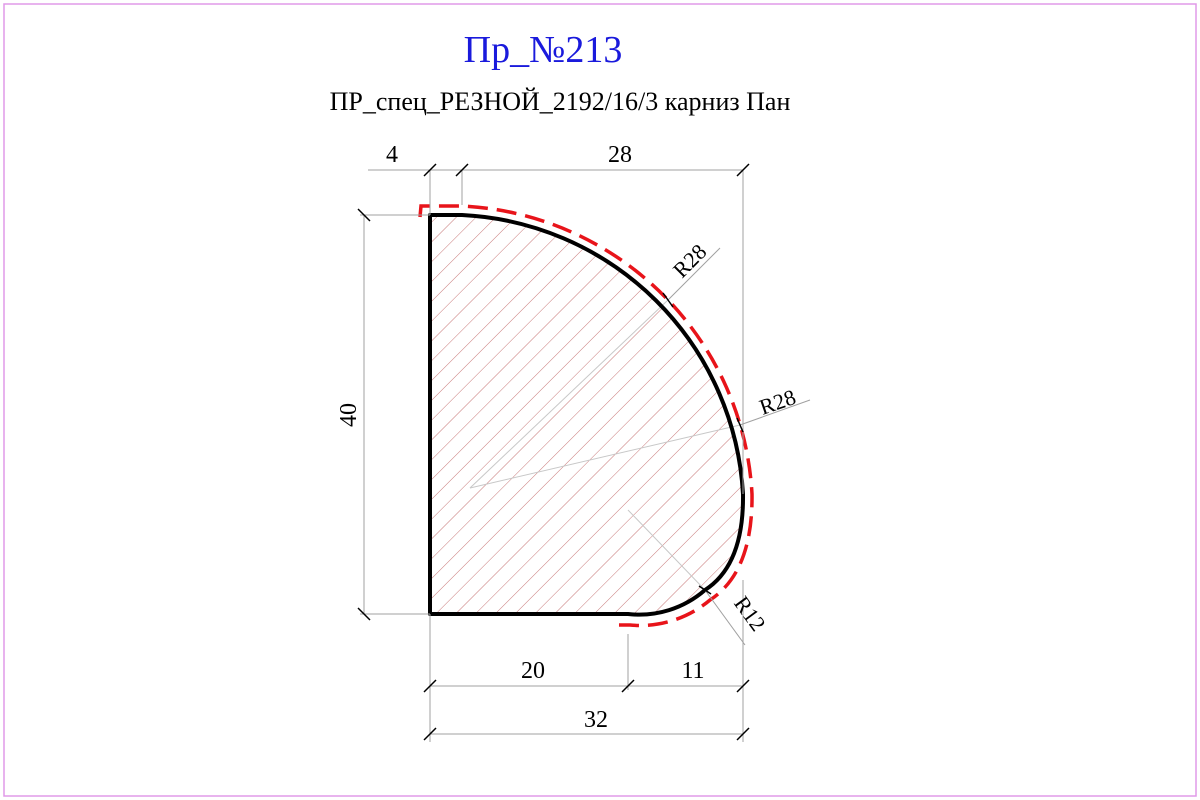 The height and width of the screenshot is (800, 1200). What do you see at coordinates (364, 414) in the screenshot?
I see `dimension-ticks-height` at bounding box center [364, 414].